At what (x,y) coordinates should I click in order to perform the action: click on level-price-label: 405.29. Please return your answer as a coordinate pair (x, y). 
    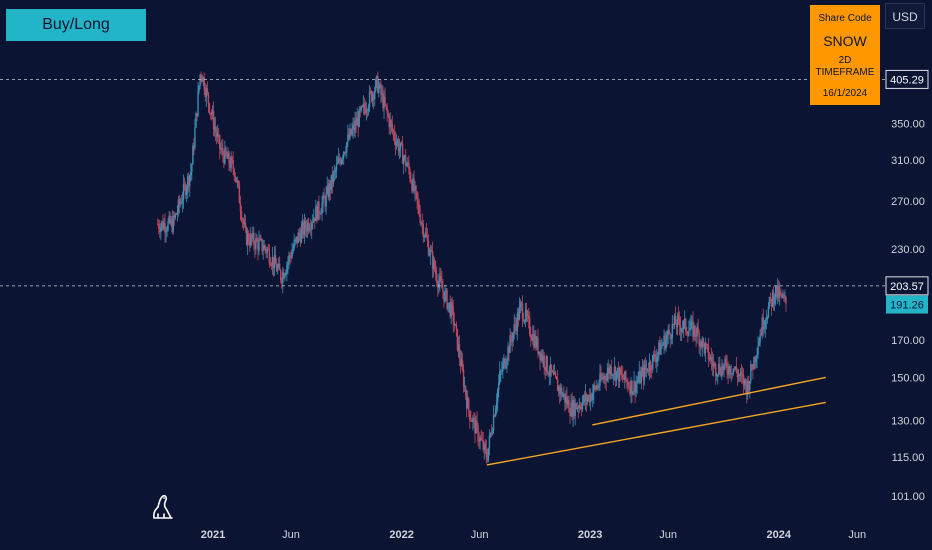
    Looking at the image, I should click on (907, 79).